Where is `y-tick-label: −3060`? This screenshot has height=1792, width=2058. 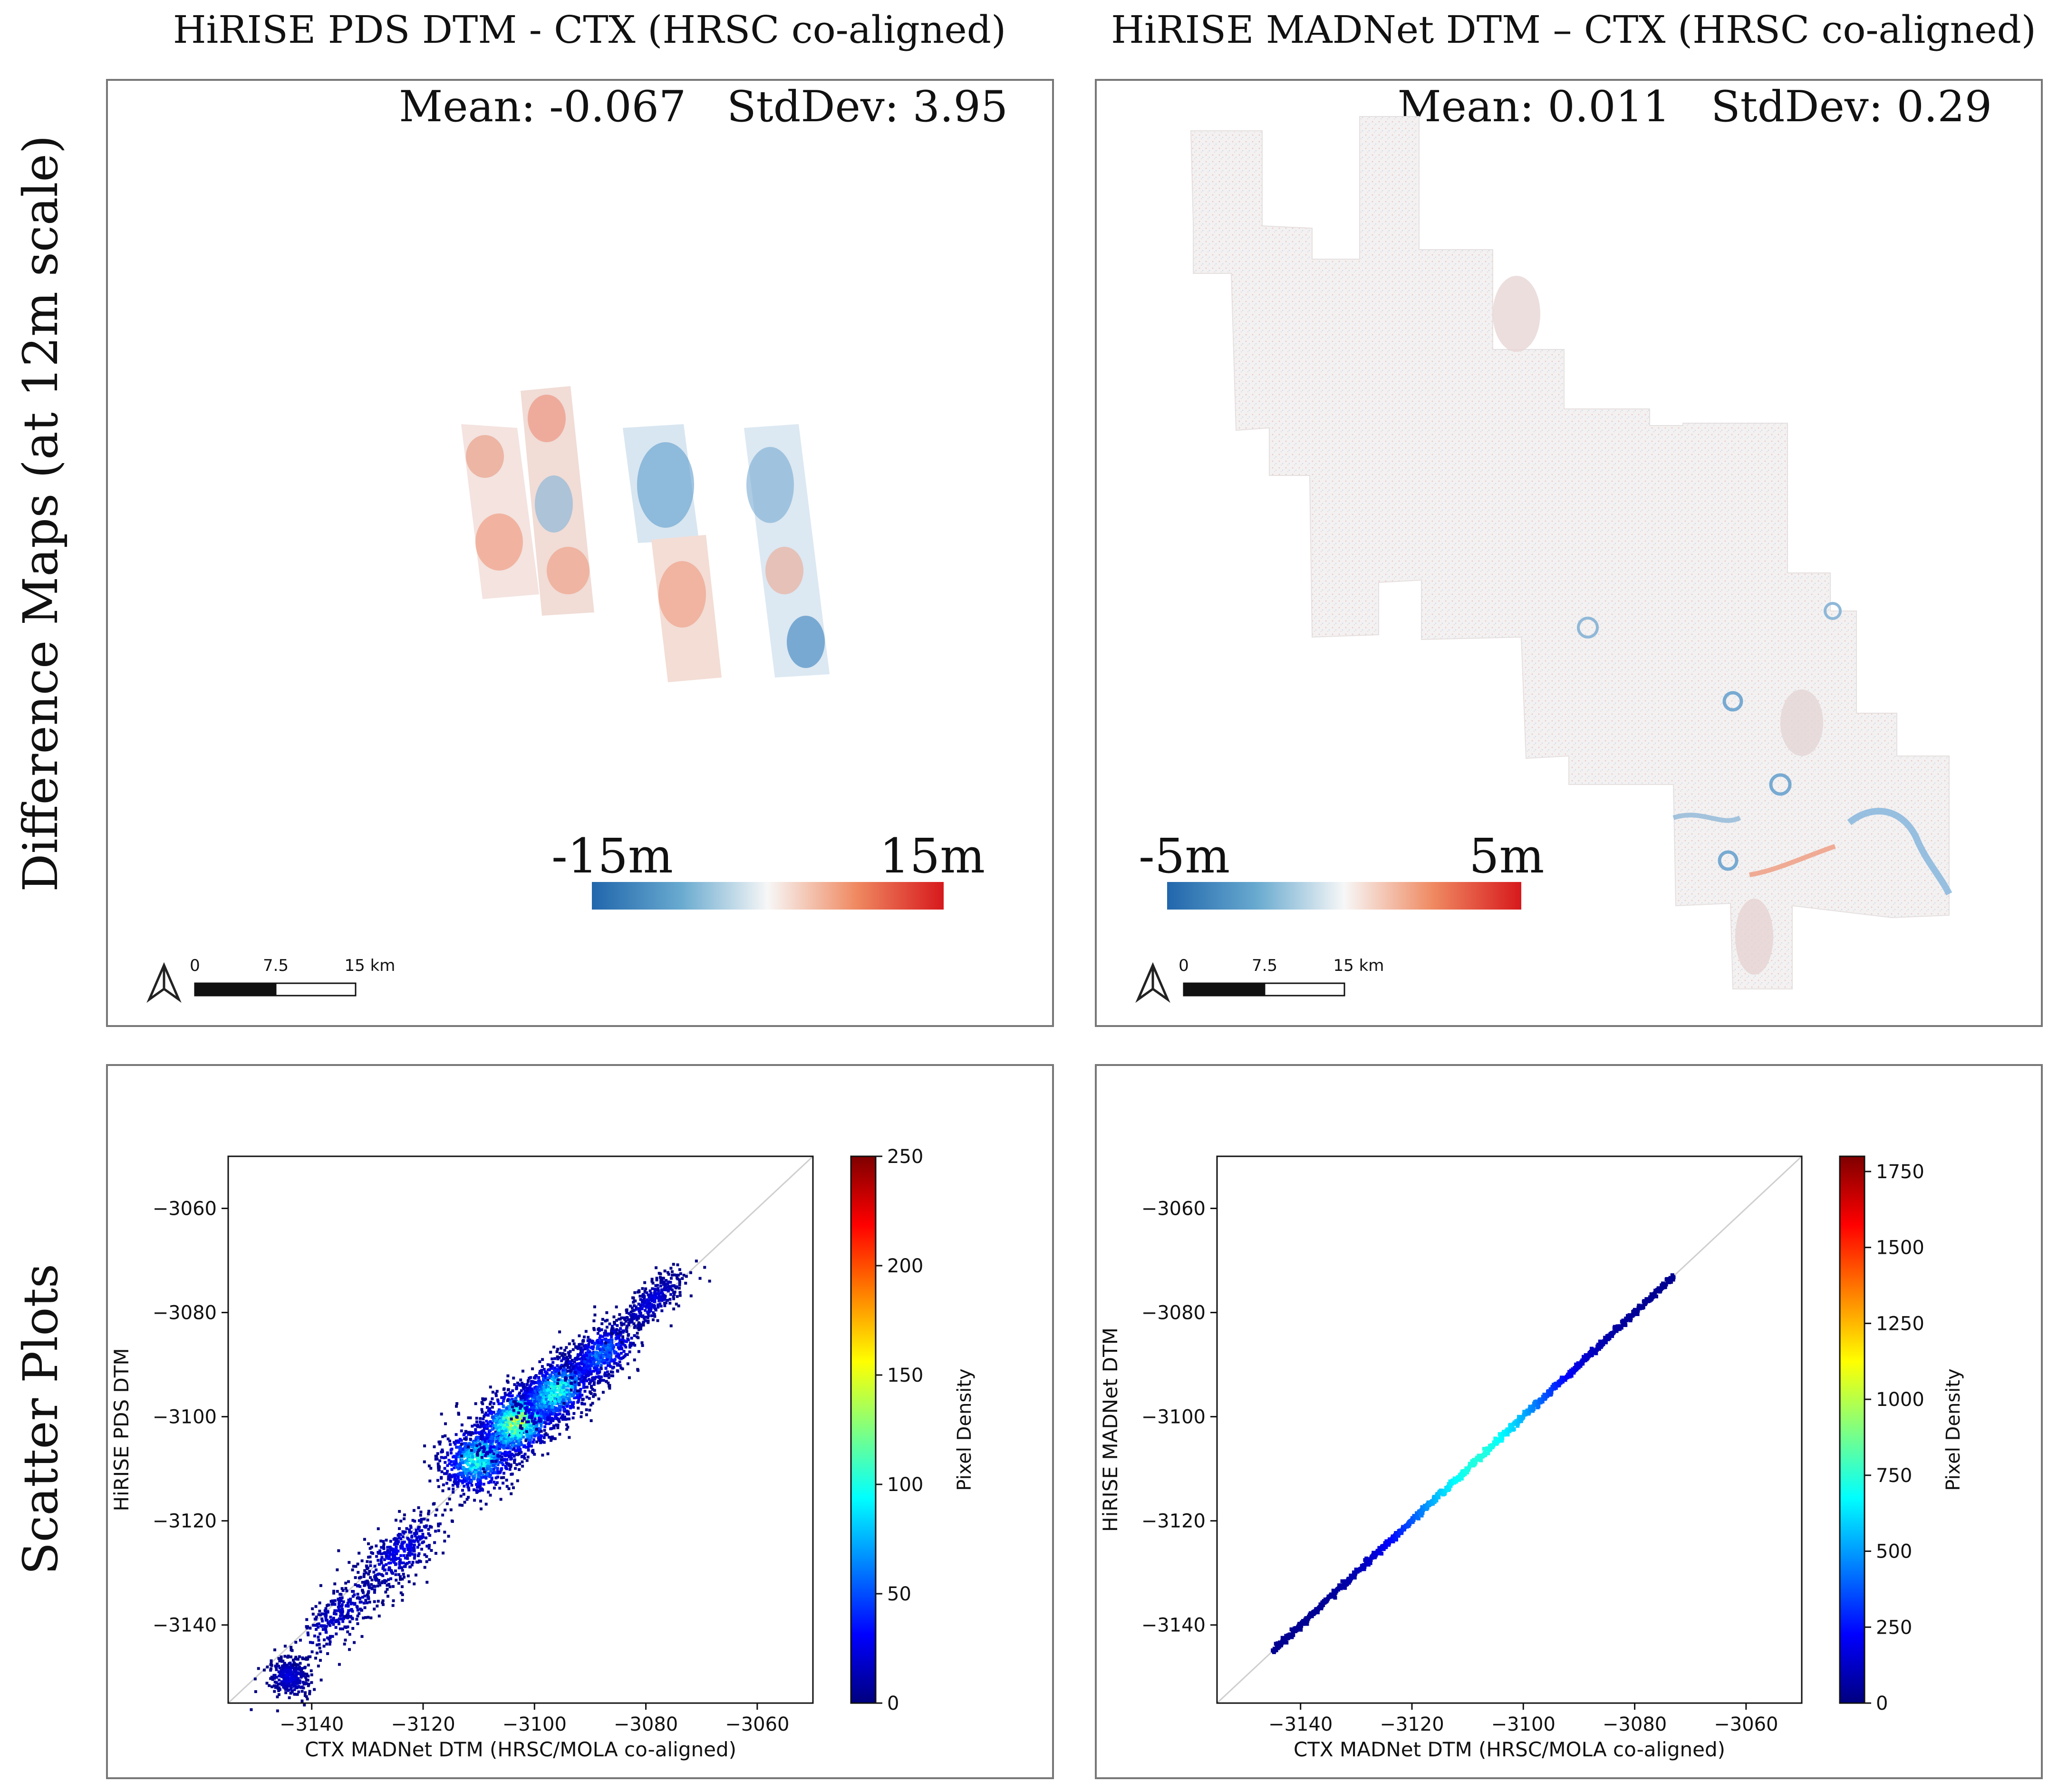 y-tick-label: −3060 is located at coordinates (185, 1209).